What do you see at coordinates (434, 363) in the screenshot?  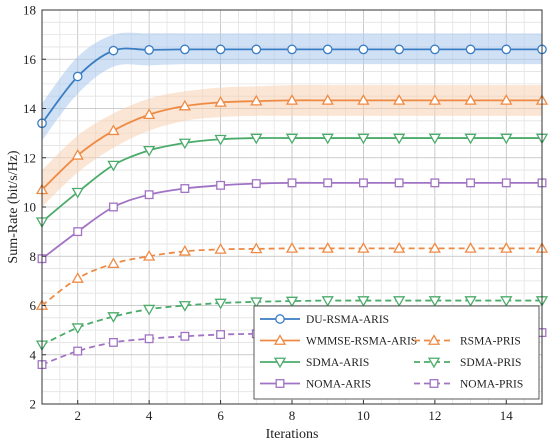 I see `legend-marker-sdma-pris` at bounding box center [434, 363].